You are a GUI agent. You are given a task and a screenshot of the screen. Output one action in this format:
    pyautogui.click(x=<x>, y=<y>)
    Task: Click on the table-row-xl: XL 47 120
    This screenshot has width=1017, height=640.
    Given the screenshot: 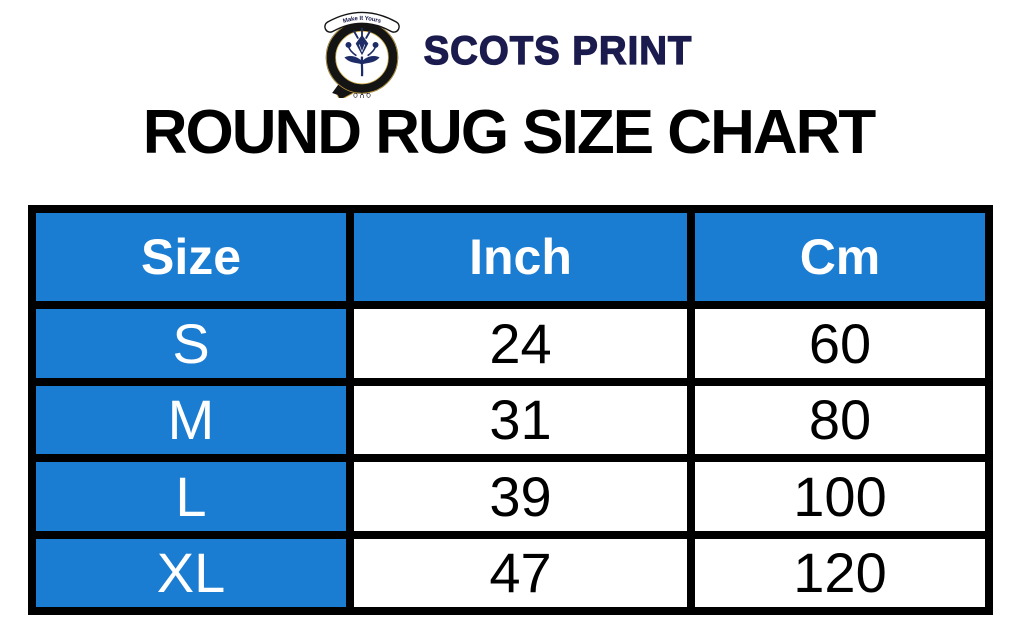 What is the action you would take?
    pyautogui.click(x=510, y=572)
    